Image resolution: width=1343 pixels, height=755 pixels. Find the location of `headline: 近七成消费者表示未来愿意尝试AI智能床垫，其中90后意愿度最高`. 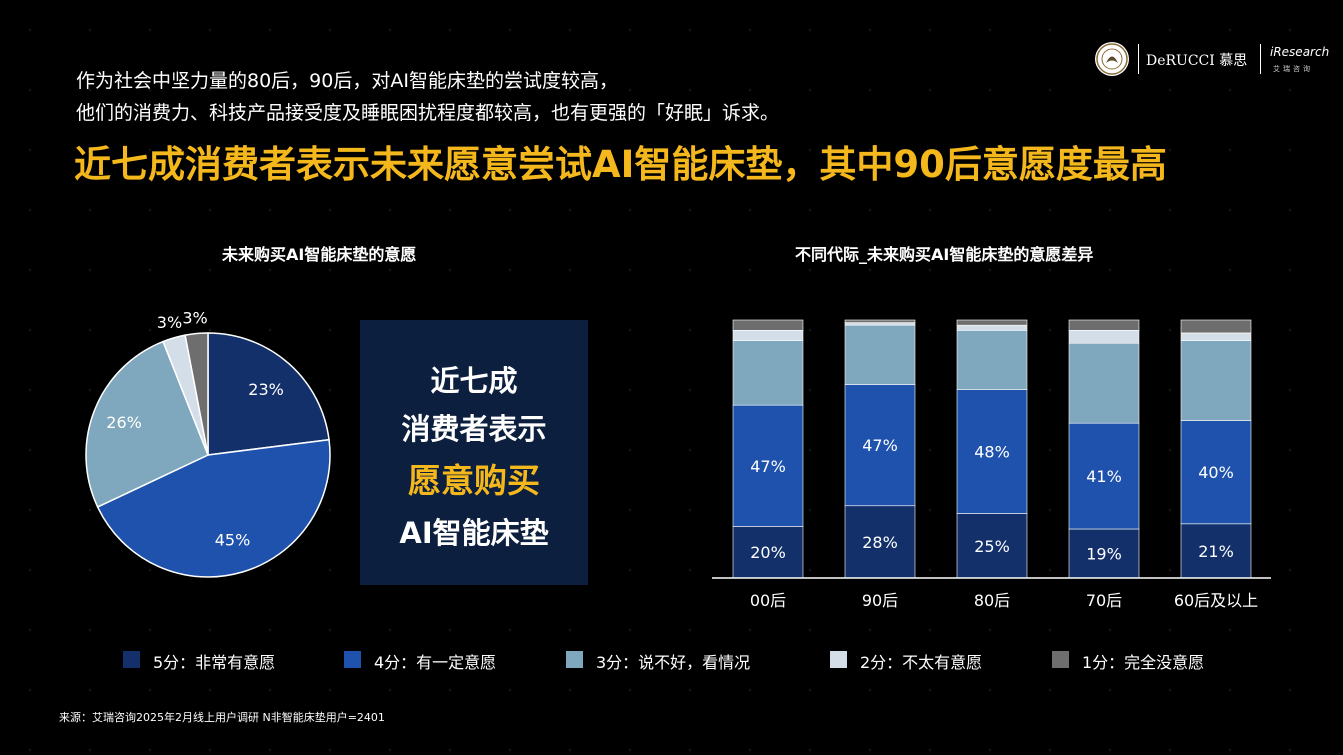

headline: 近七成消费者表示未来愿意尝试AI智能床垫，其中90后意愿度最高 is located at coordinates (620, 164).